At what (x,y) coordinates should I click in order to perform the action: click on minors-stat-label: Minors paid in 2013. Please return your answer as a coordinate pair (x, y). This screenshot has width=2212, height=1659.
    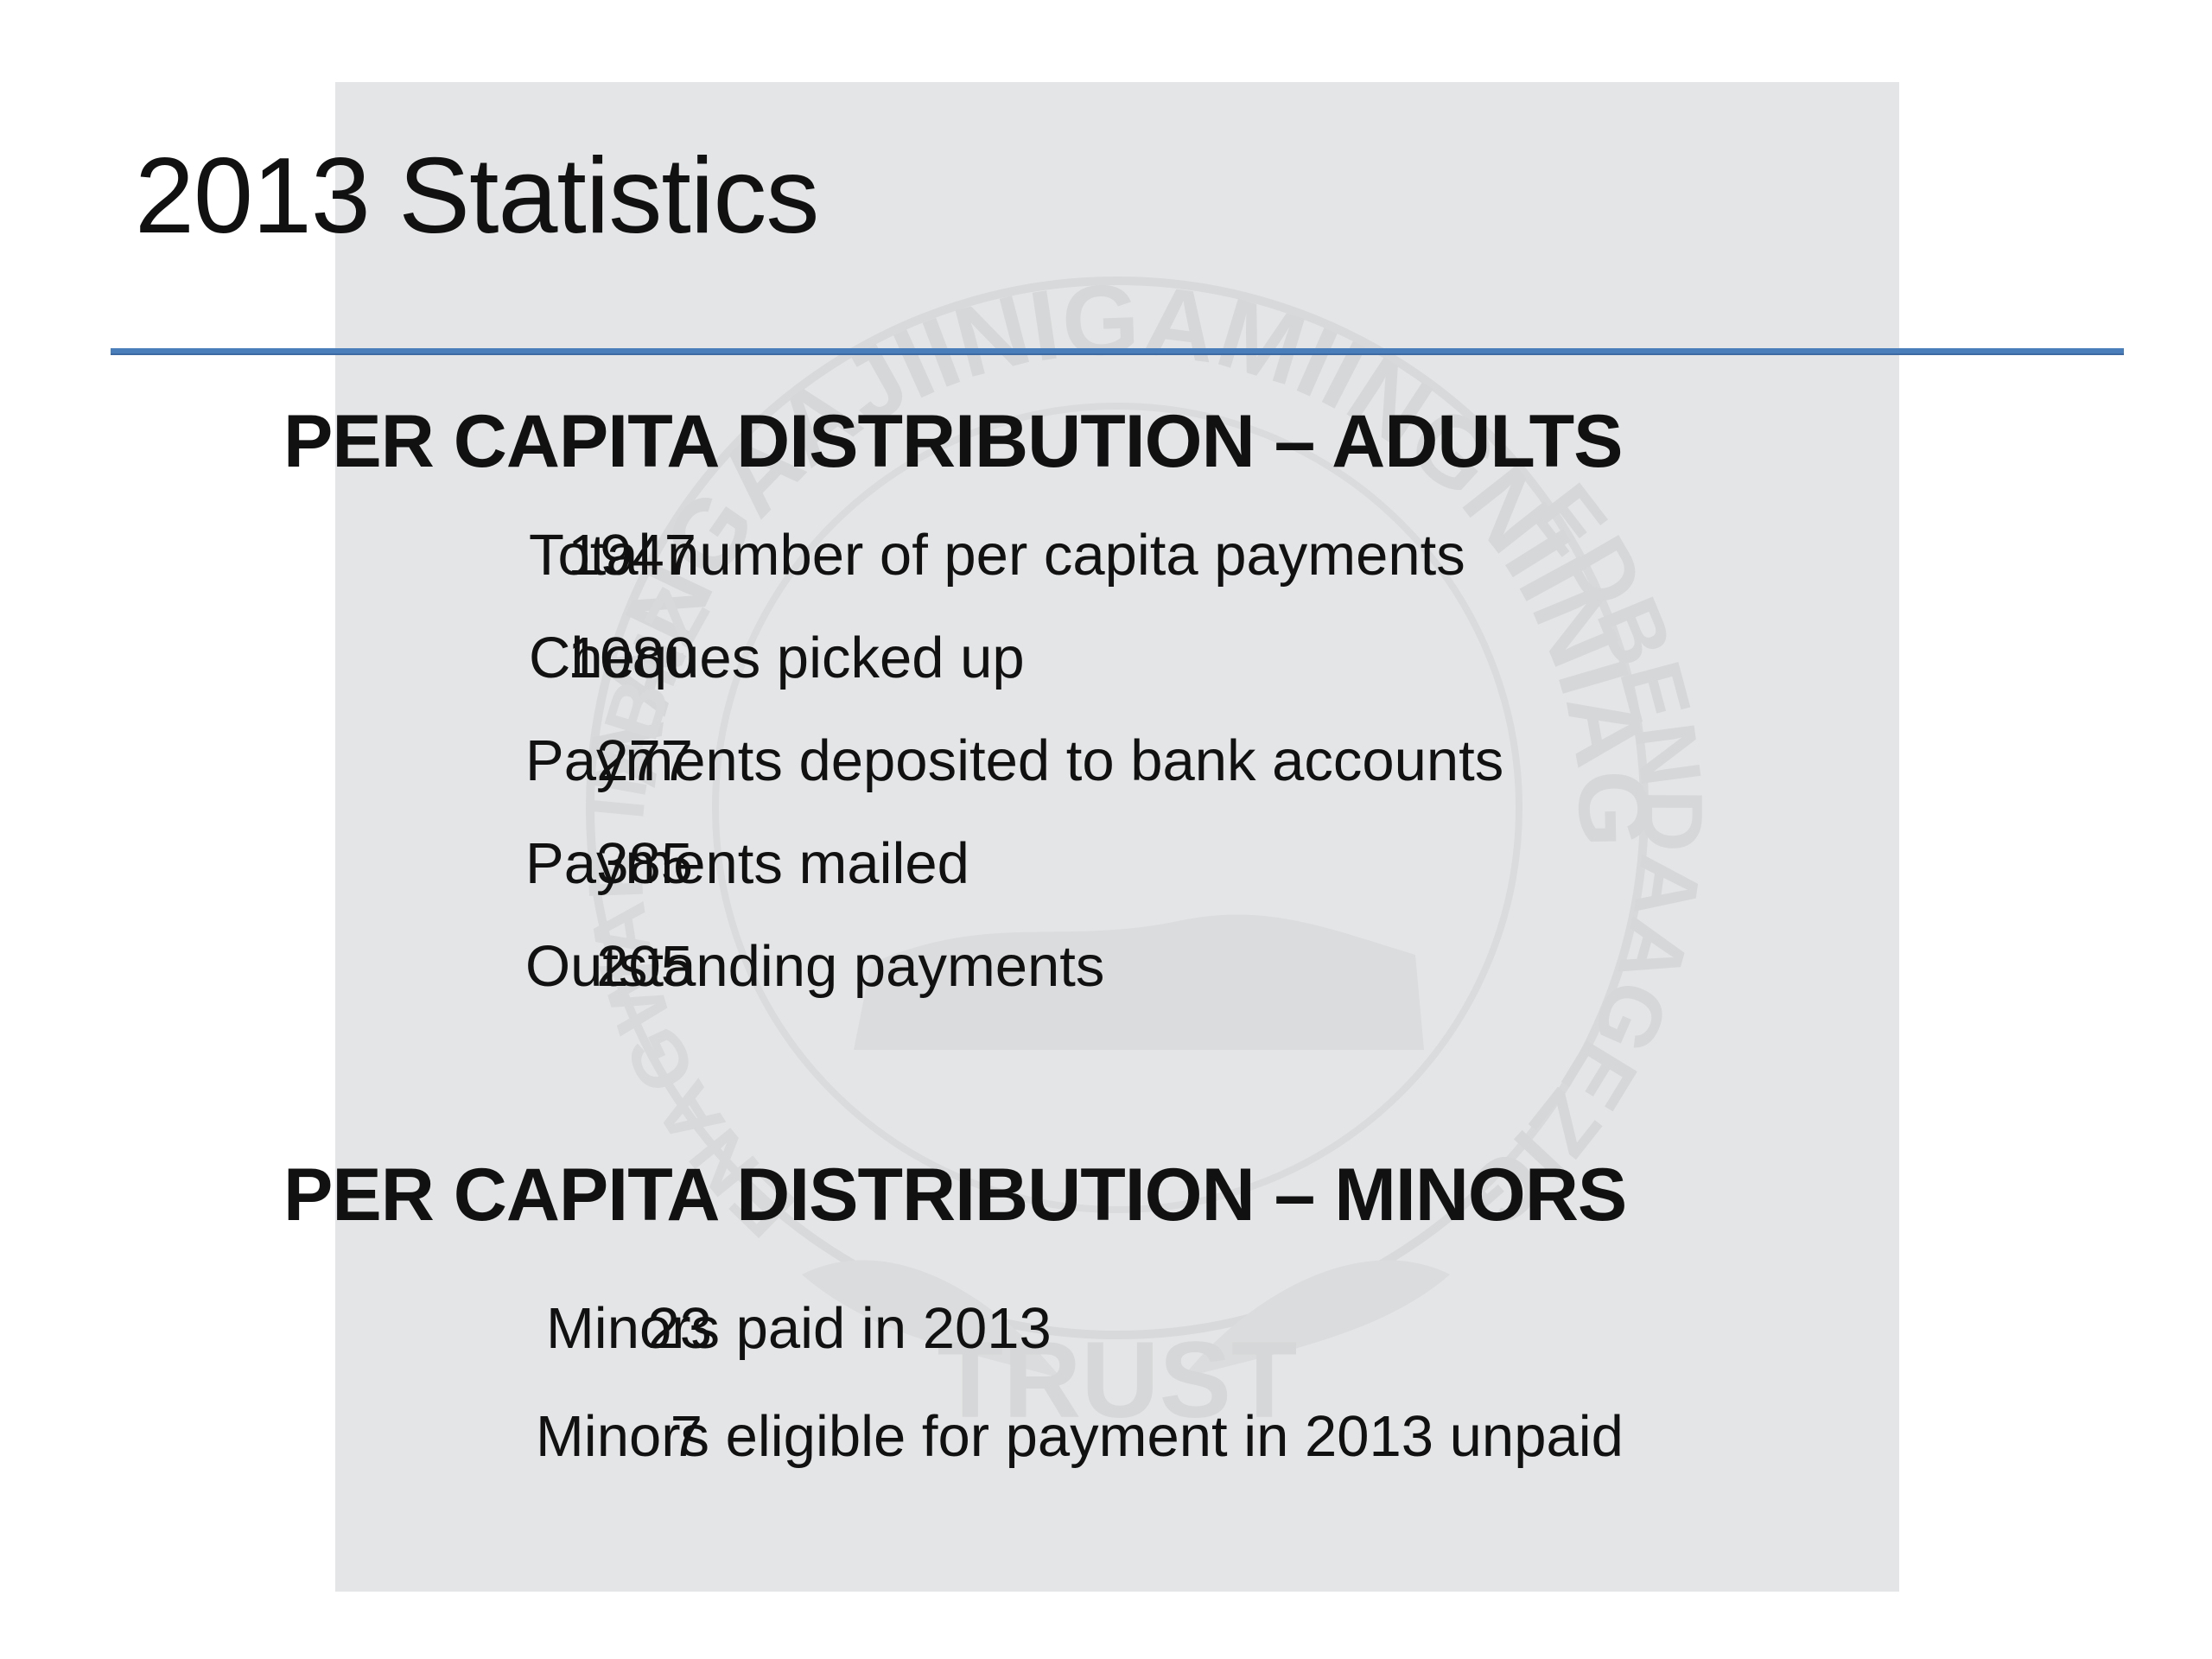
    Looking at the image, I should click on (799, 1328).